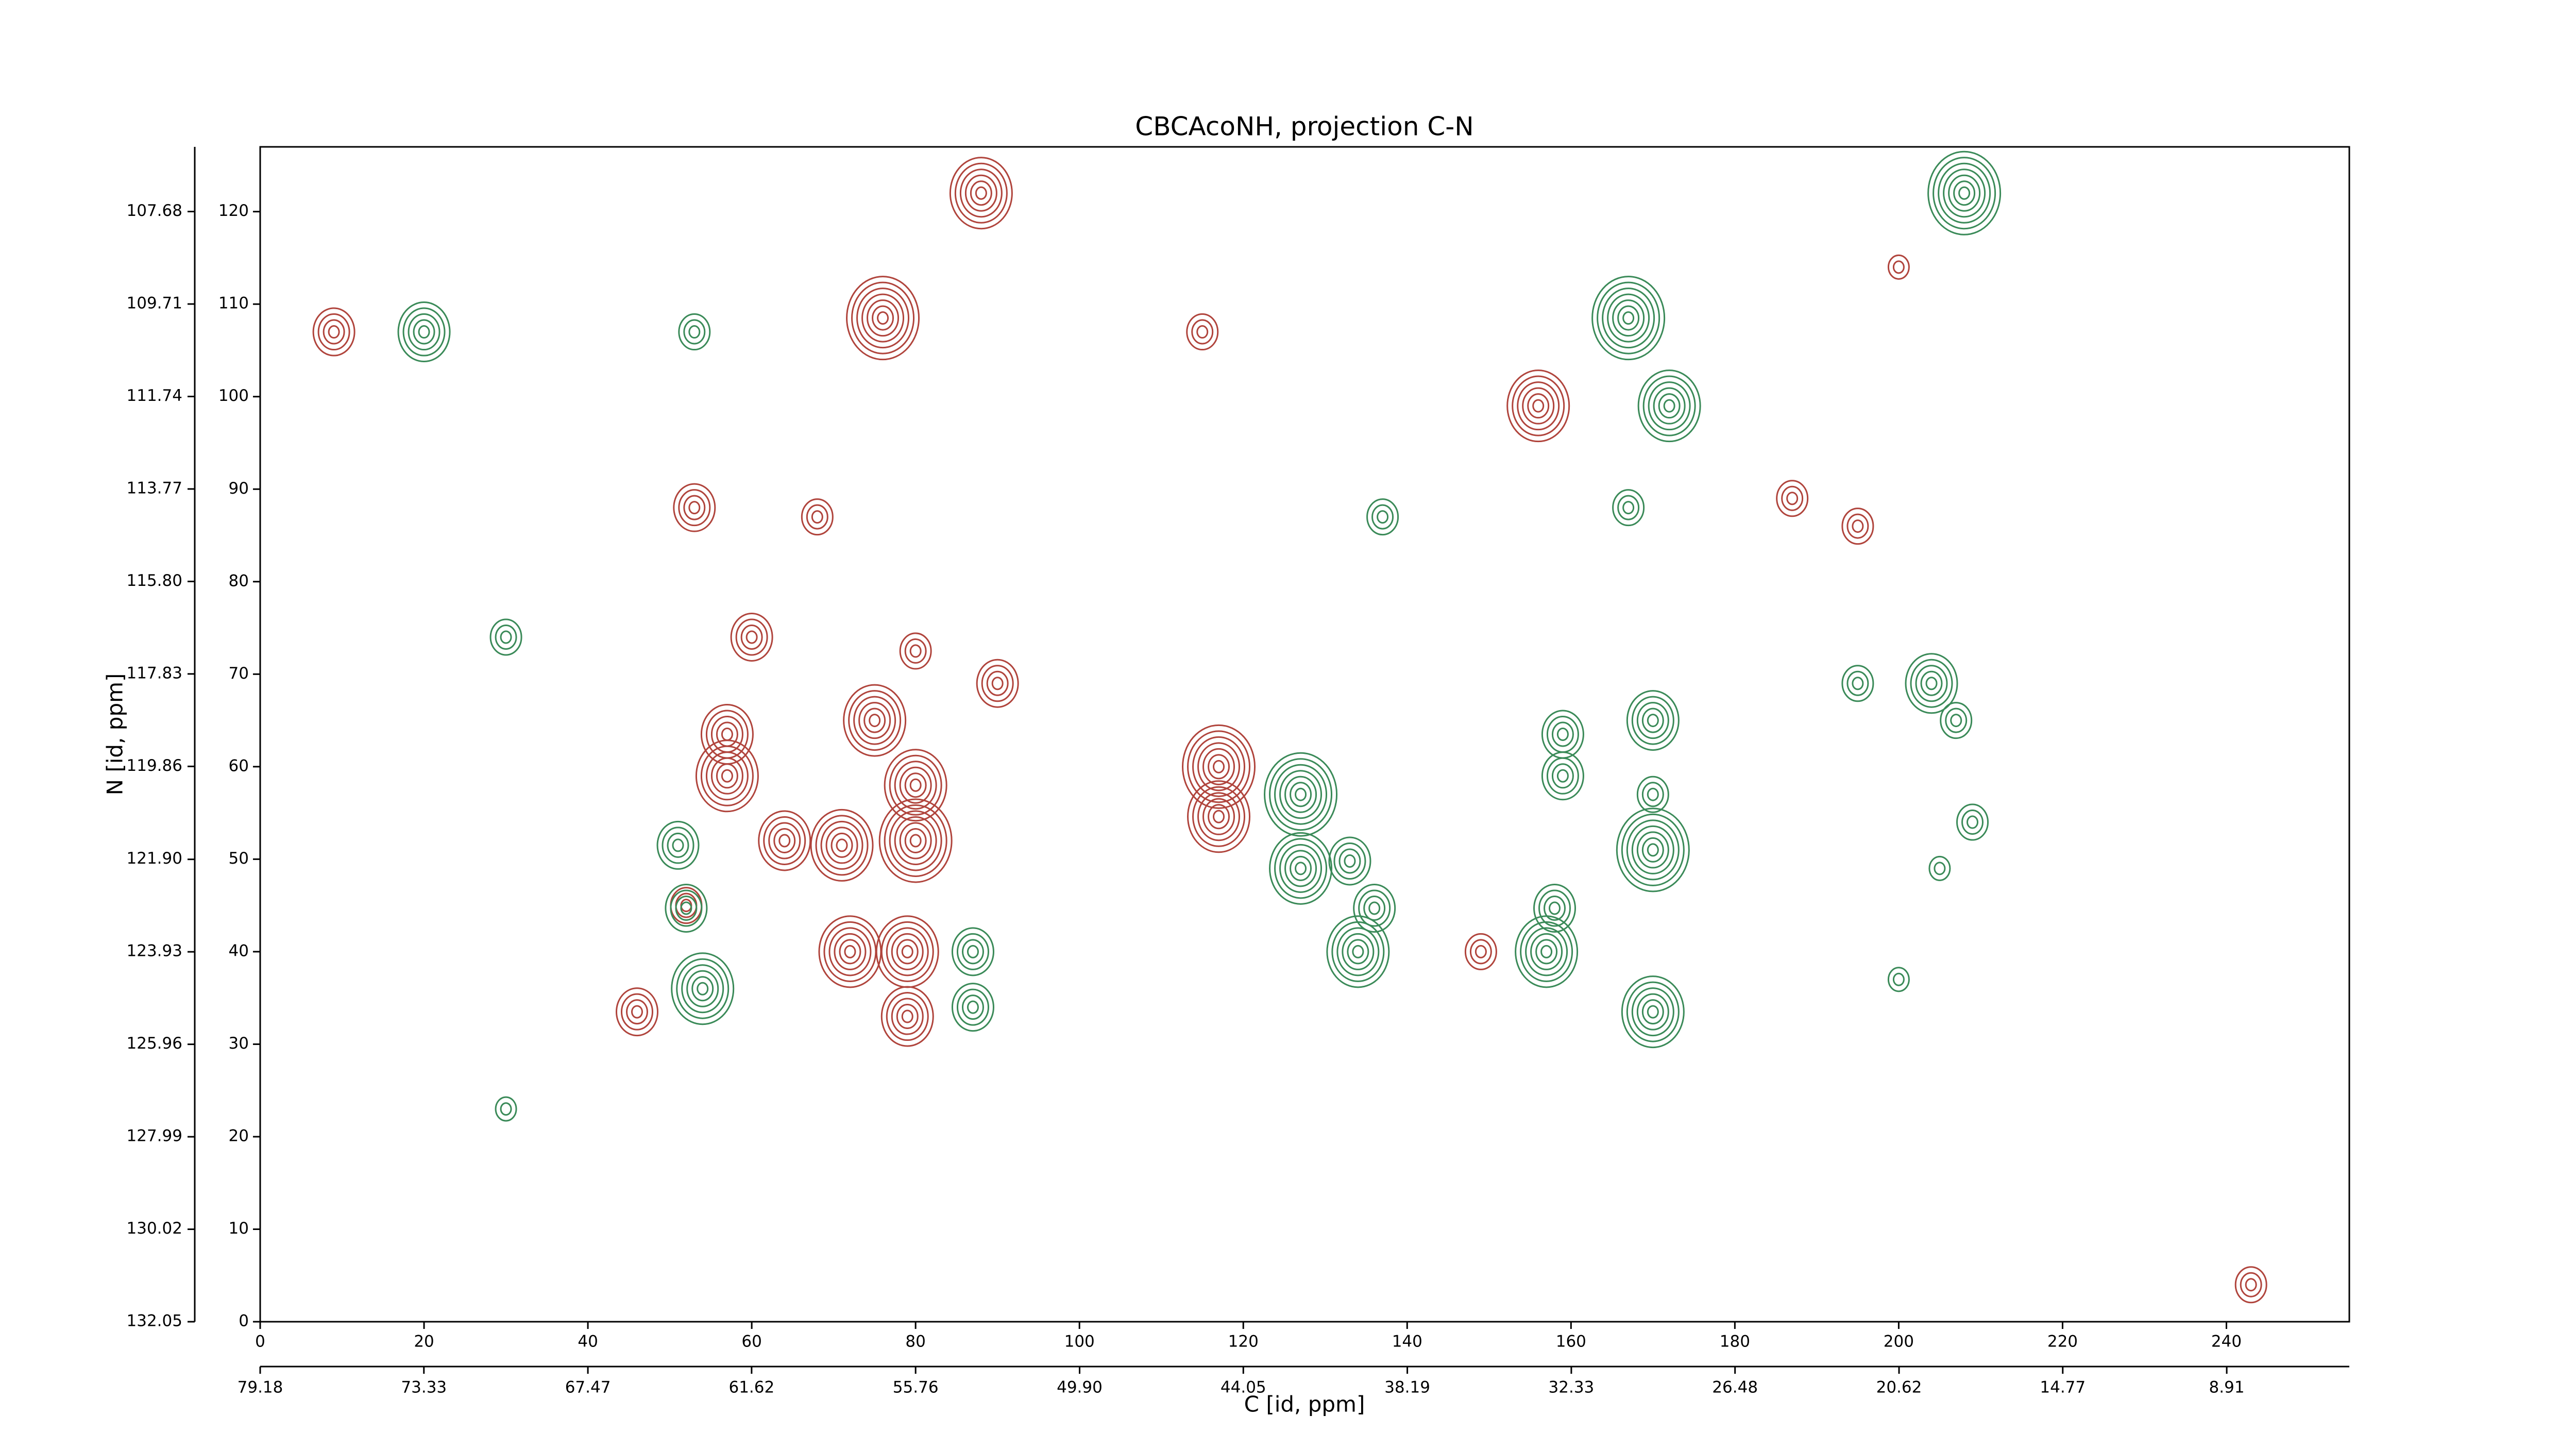 The width and height of the screenshot is (2576, 1449). What do you see at coordinates (2062, 1342) in the screenshot?
I see `x-tick-label: 220` at bounding box center [2062, 1342].